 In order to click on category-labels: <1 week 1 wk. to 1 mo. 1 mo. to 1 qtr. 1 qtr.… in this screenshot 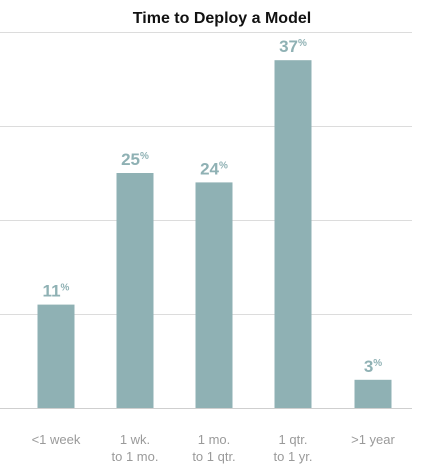, I will do `click(214, 448)`.